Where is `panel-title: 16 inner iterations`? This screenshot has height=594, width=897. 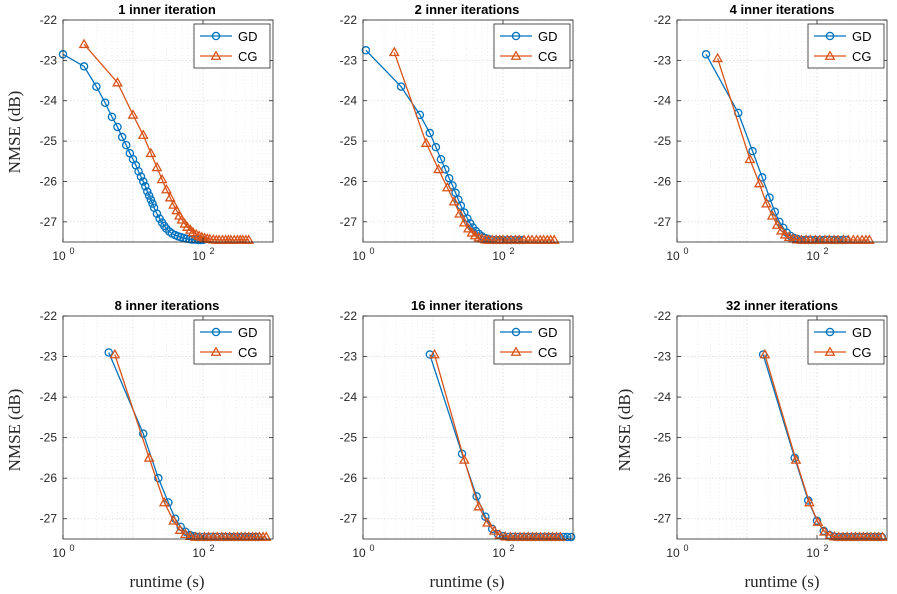
panel-title: 16 inner iterations is located at coordinates (467, 305).